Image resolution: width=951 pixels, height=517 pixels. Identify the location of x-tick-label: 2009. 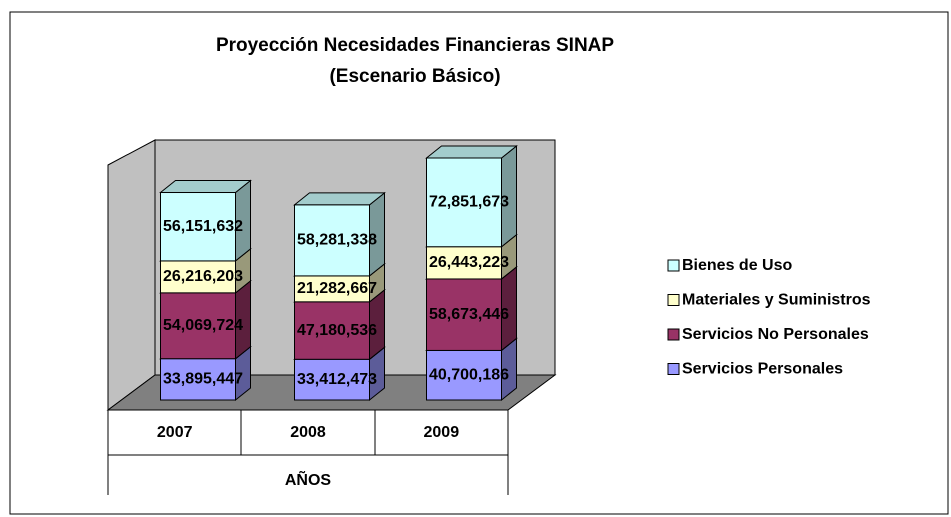
(442, 432).